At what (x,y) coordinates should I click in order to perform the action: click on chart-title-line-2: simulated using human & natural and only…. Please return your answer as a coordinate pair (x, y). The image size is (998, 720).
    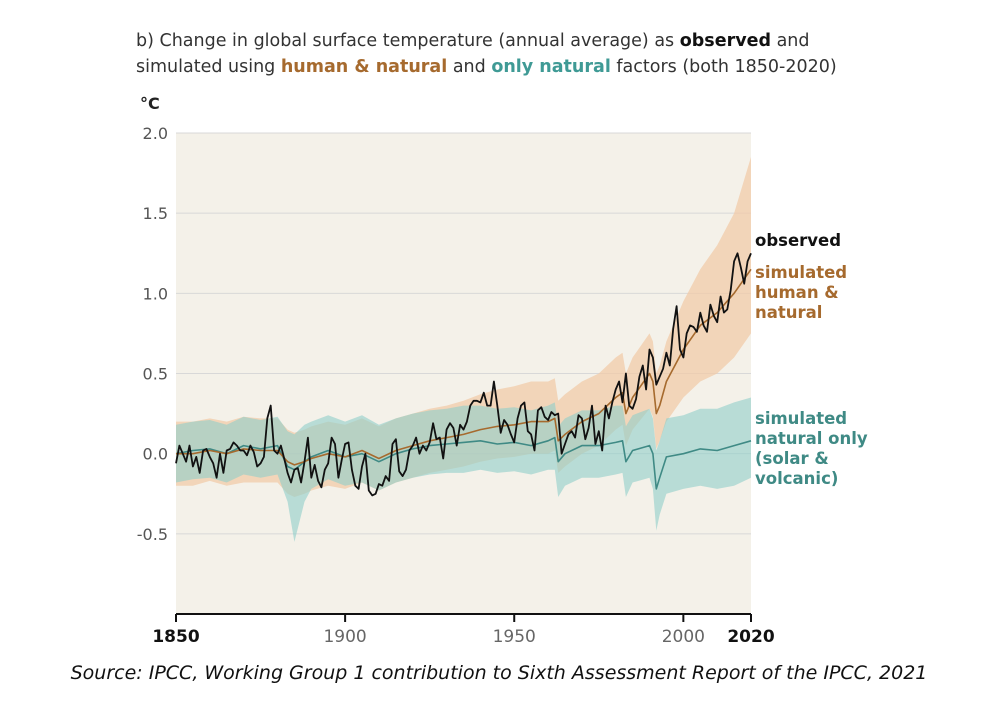
    Looking at the image, I should click on (556, 67).